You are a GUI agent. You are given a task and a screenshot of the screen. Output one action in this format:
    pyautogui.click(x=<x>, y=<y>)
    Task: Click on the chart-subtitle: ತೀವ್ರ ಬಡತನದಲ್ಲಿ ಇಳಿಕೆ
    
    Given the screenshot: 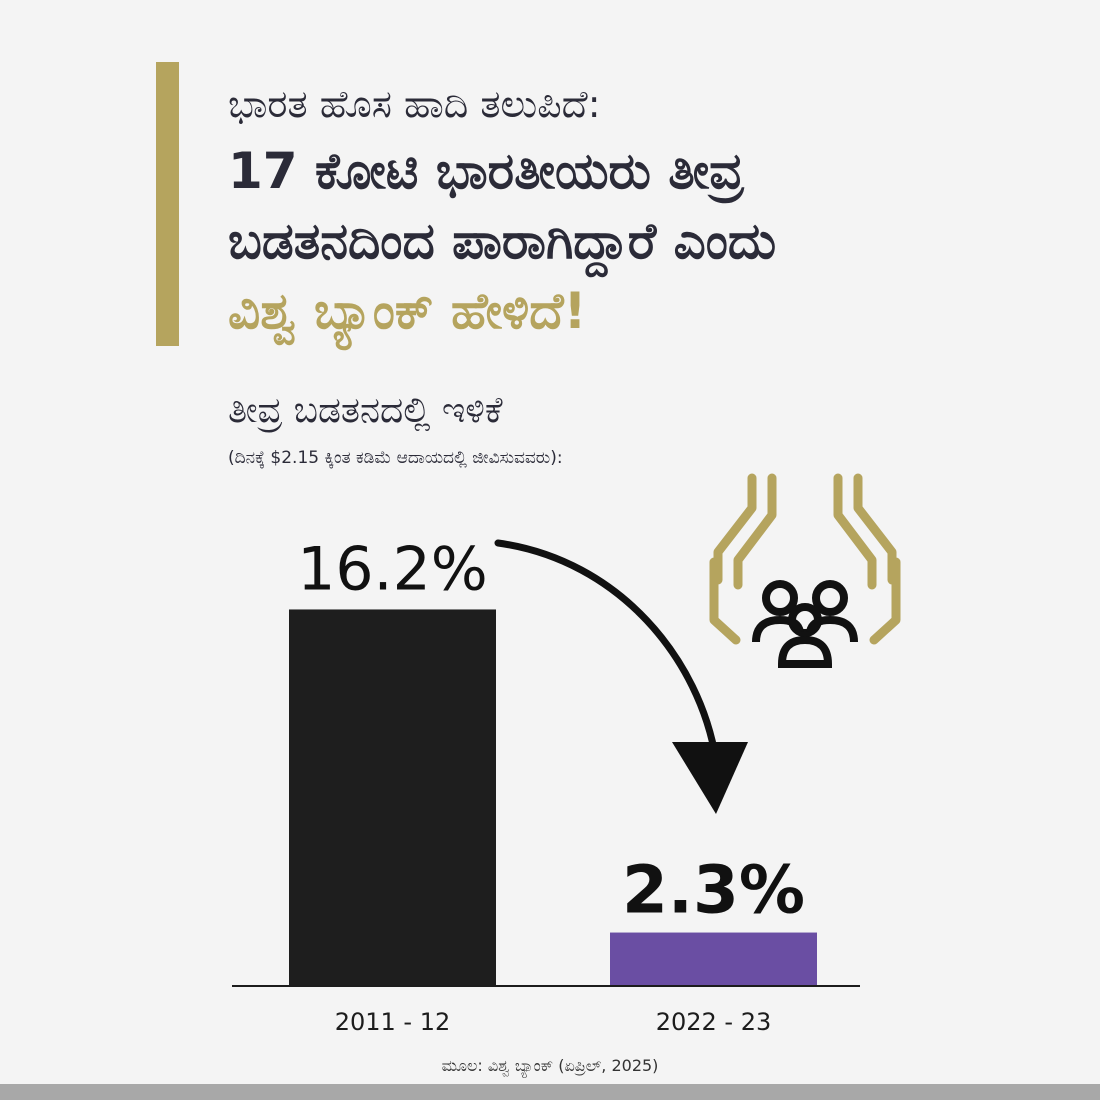 What is the action you would take?
    pyautogui.click(x=365, y=410)
    